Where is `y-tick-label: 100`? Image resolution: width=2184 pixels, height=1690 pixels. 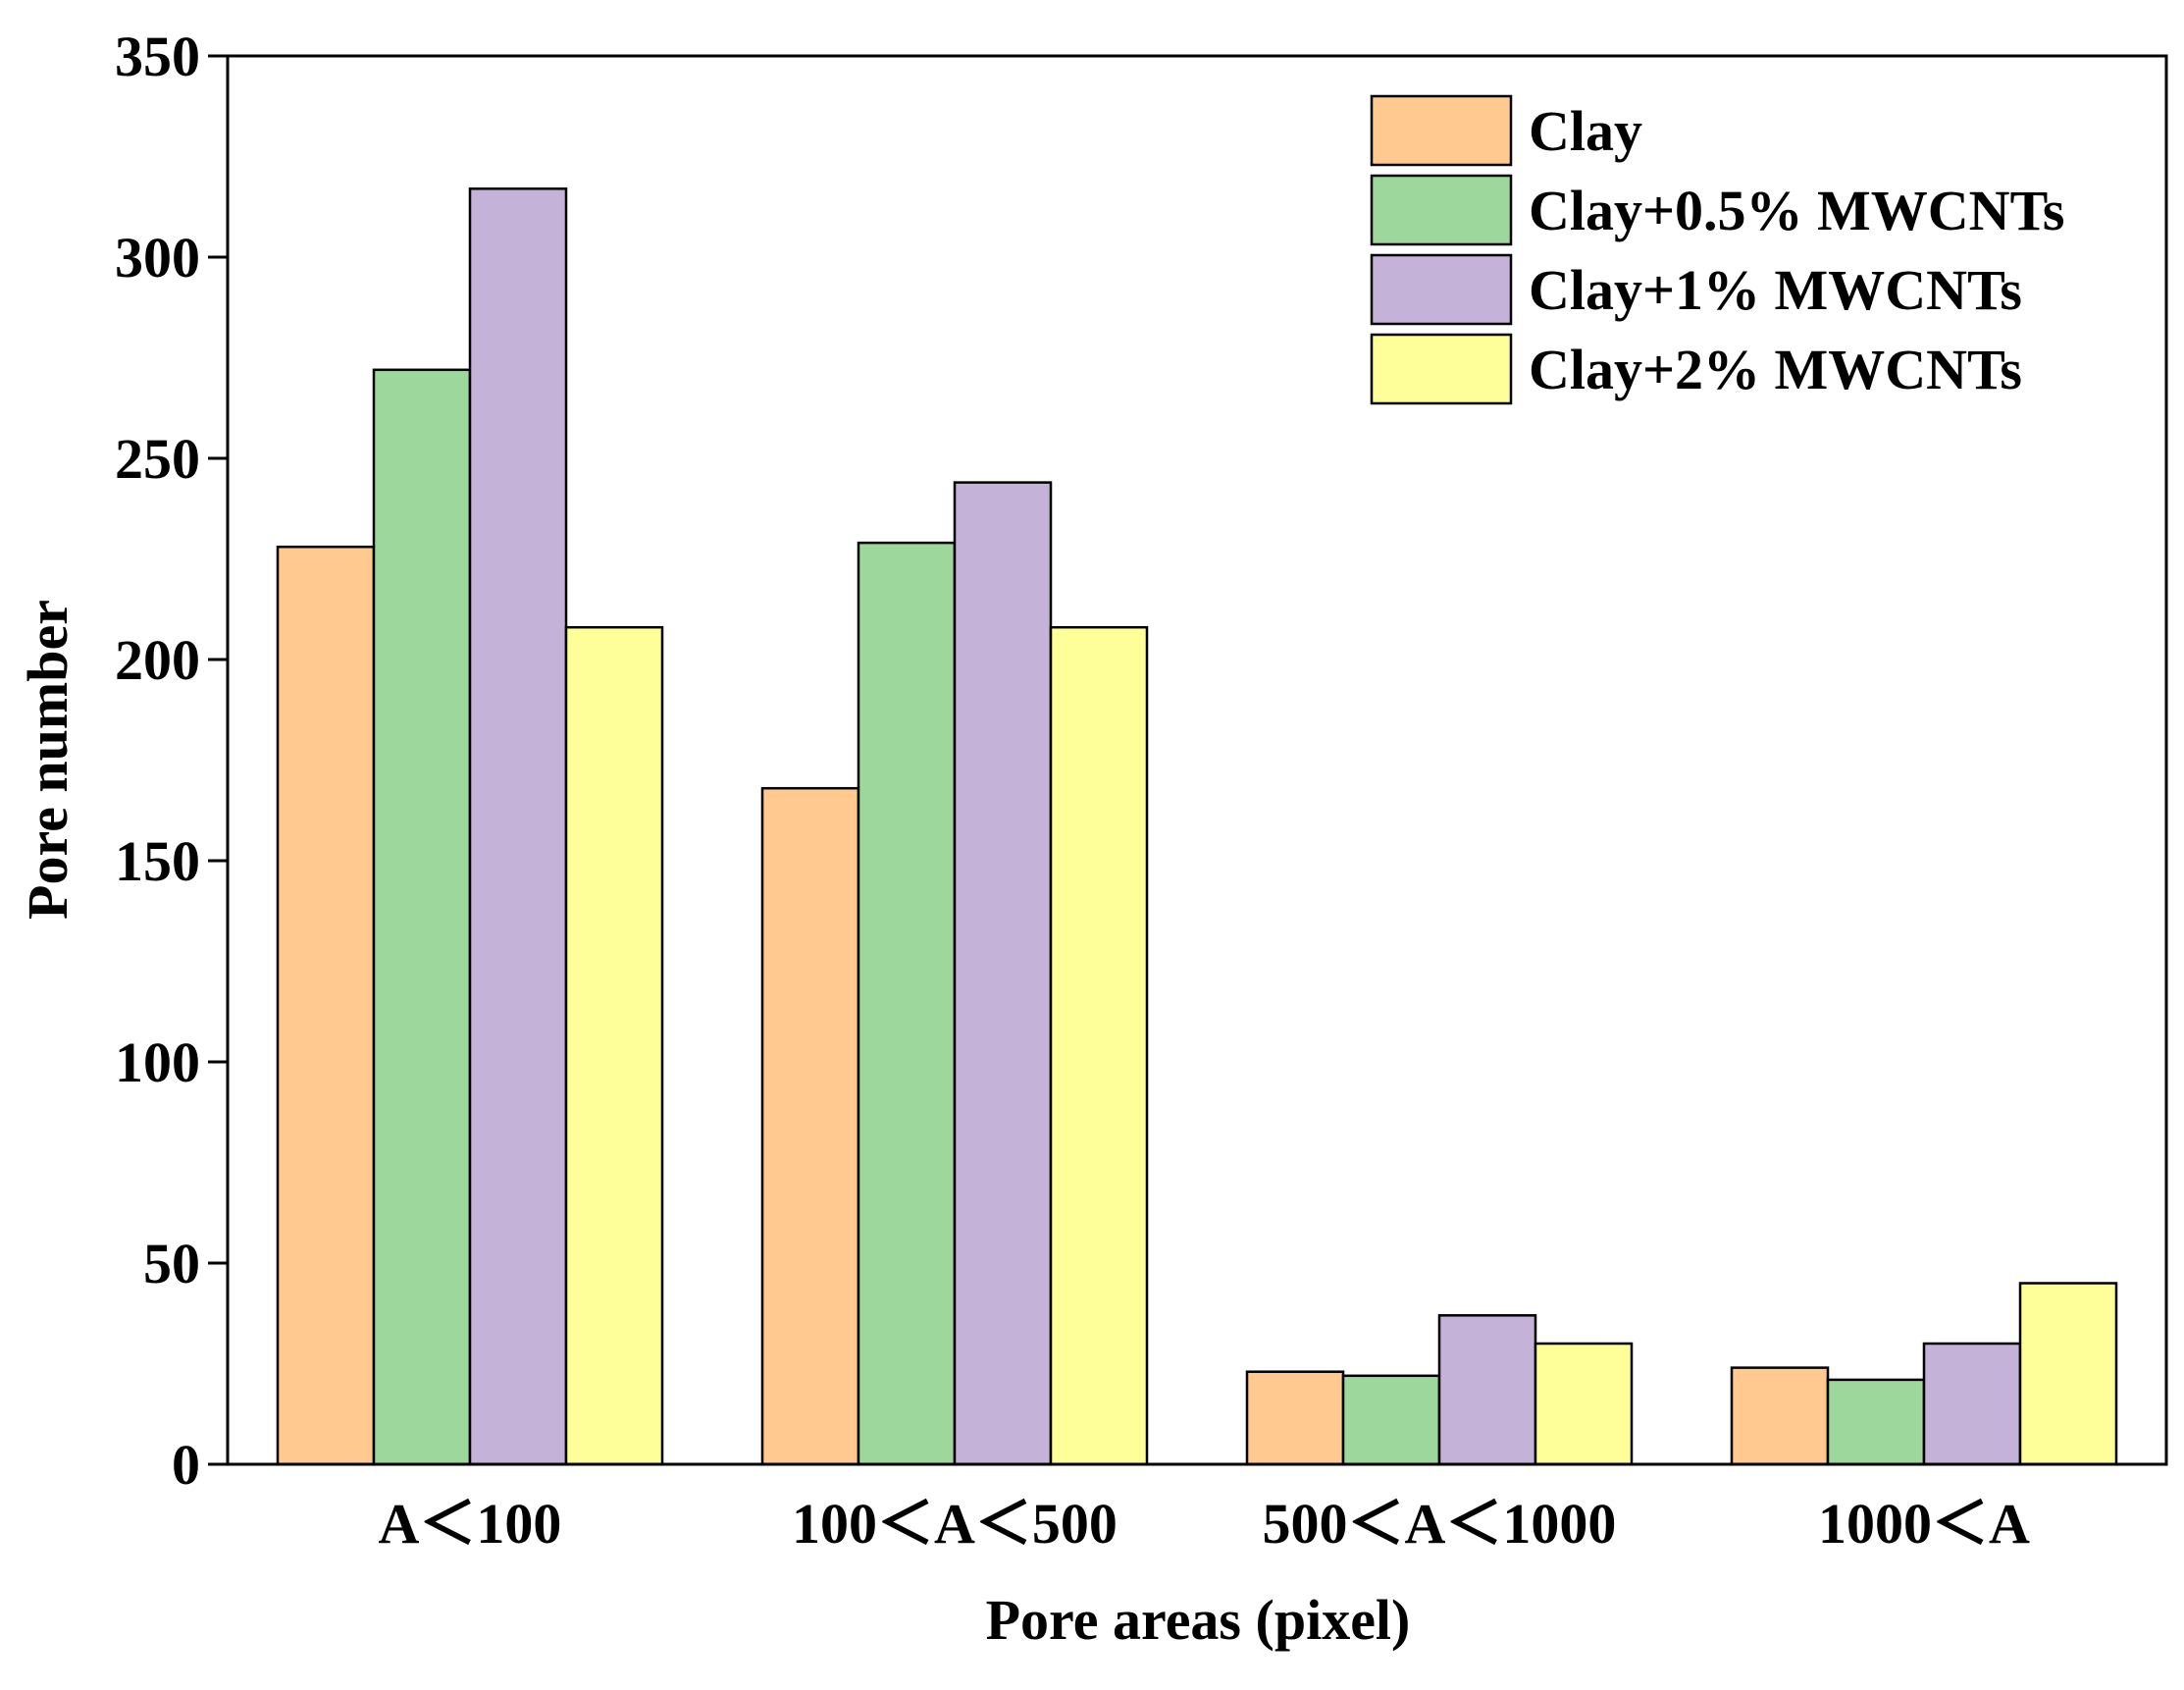
y-tick-label: 100 is located at coordinates (157, 1062).